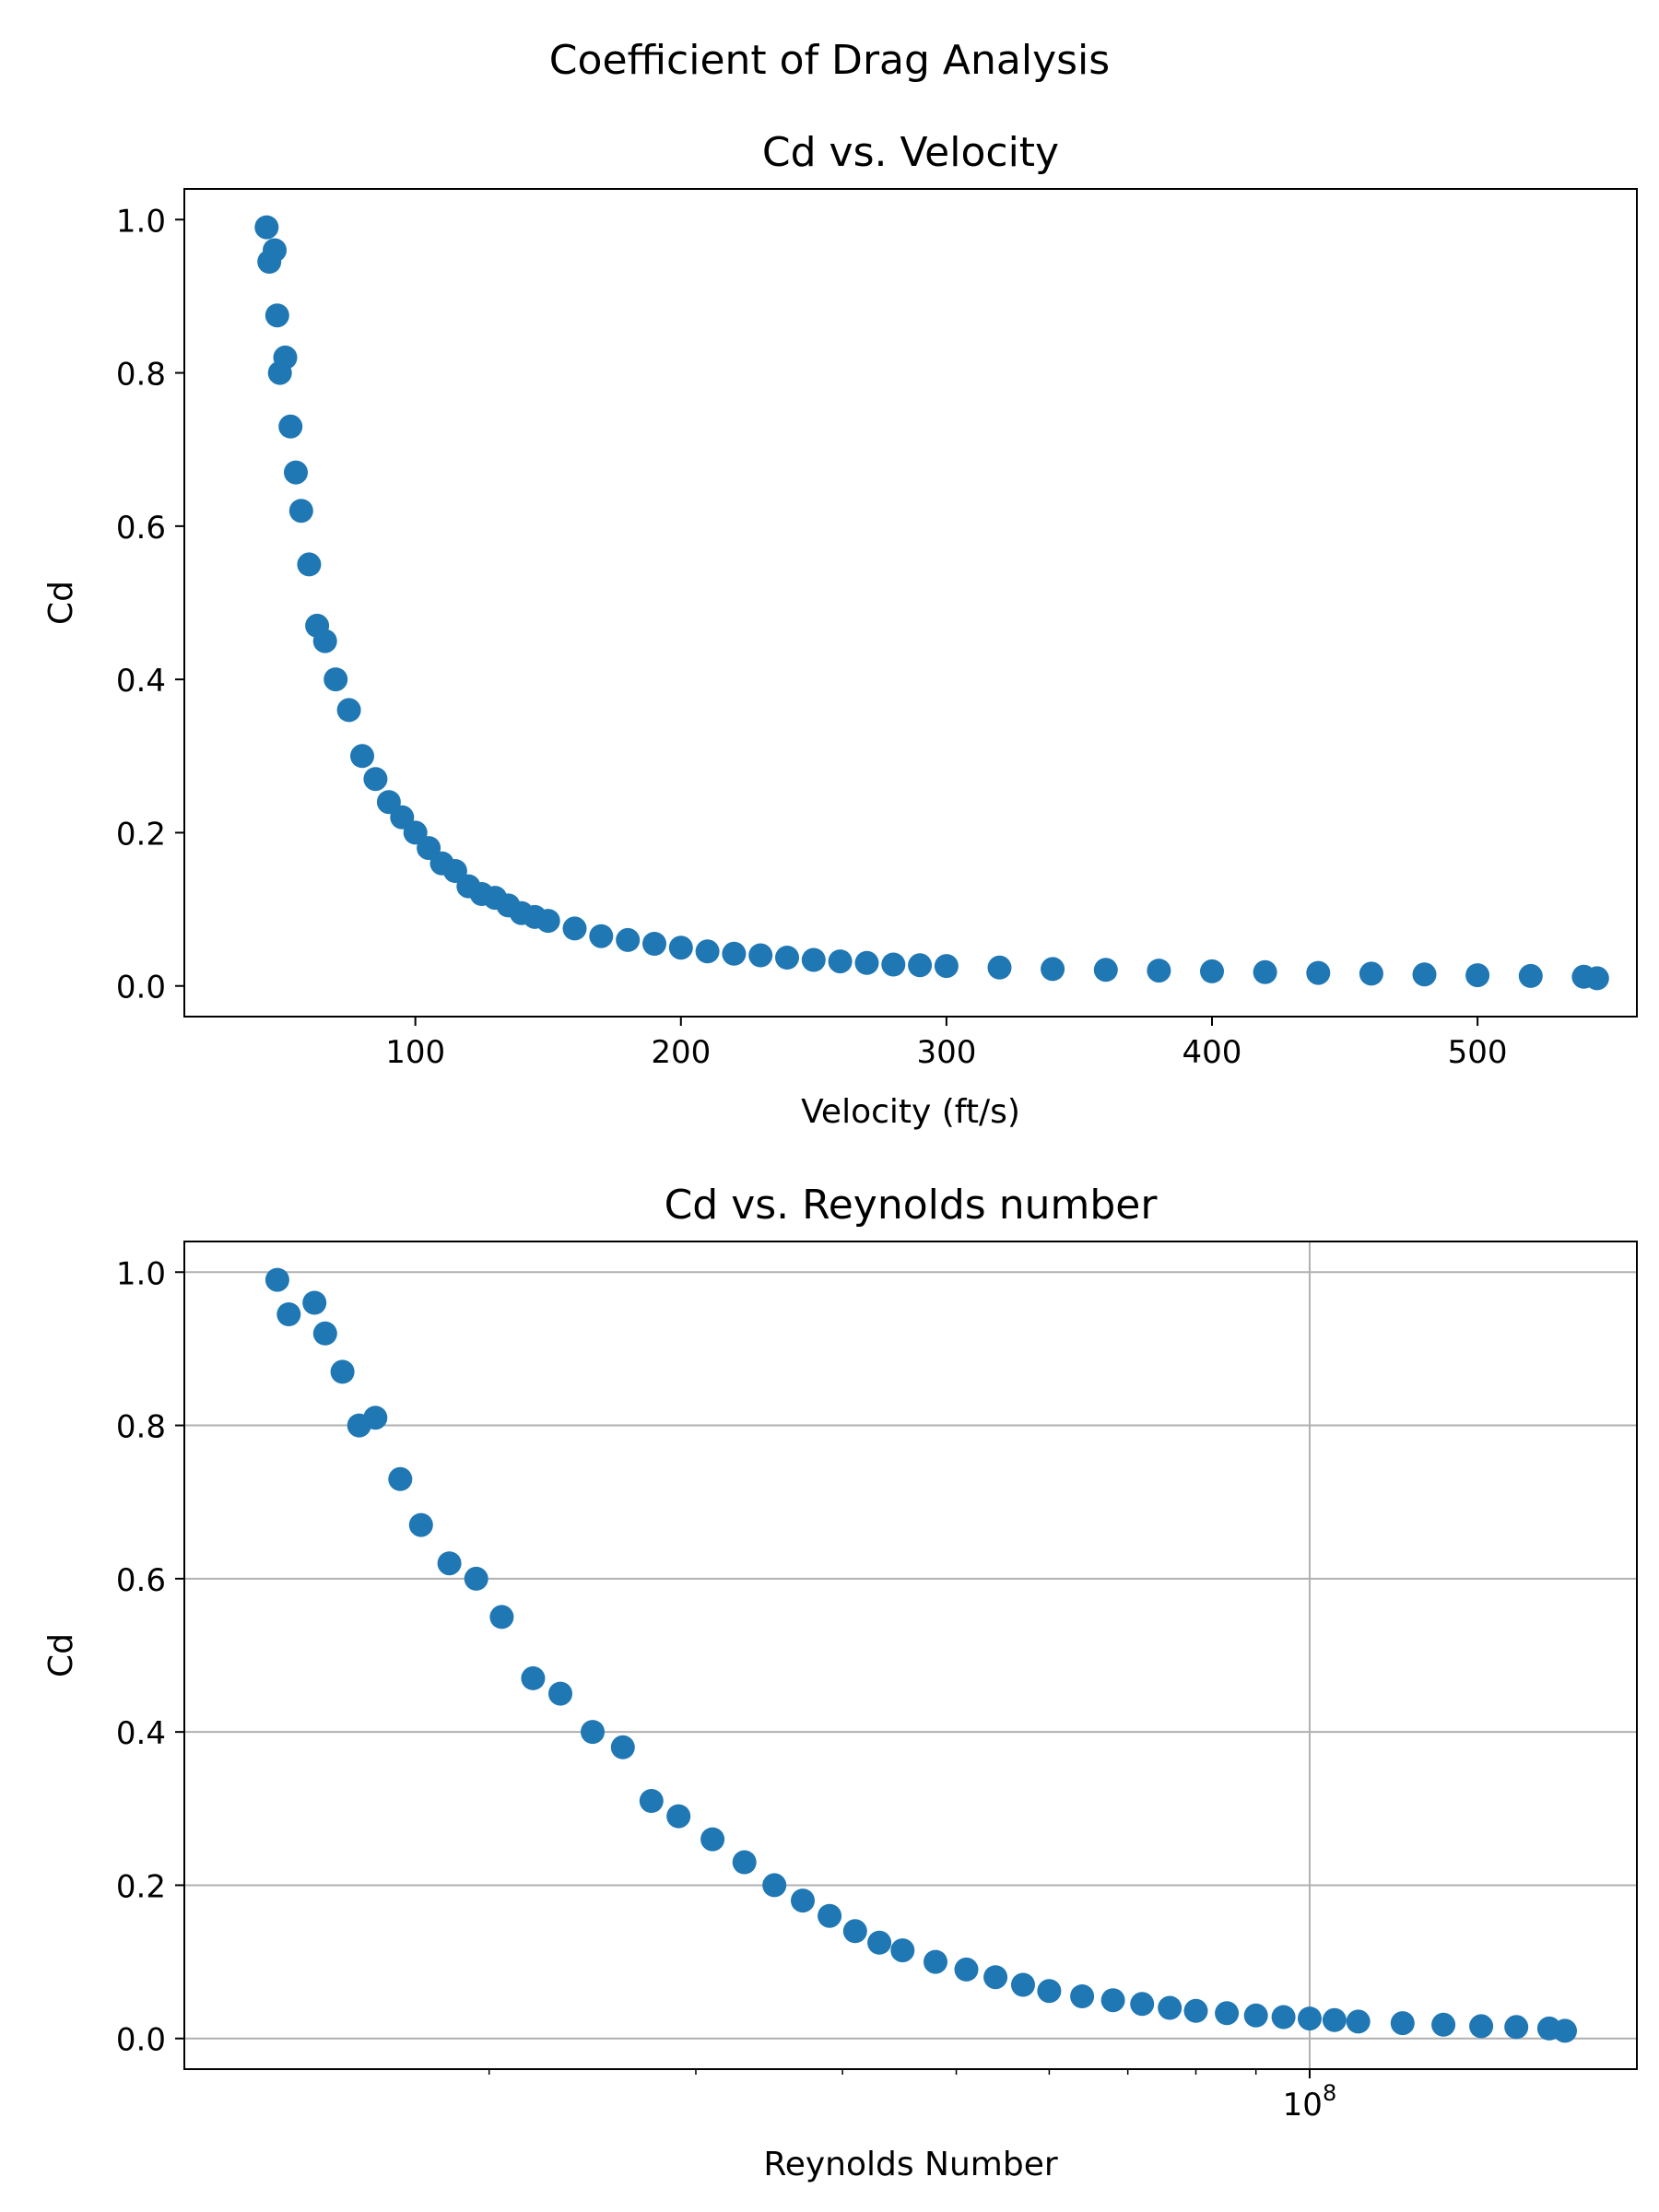  What do you see at coordinates (415, 1052) in the screenshot?
I see `x-tick-label: 100` at bounding box center [415, 1052].